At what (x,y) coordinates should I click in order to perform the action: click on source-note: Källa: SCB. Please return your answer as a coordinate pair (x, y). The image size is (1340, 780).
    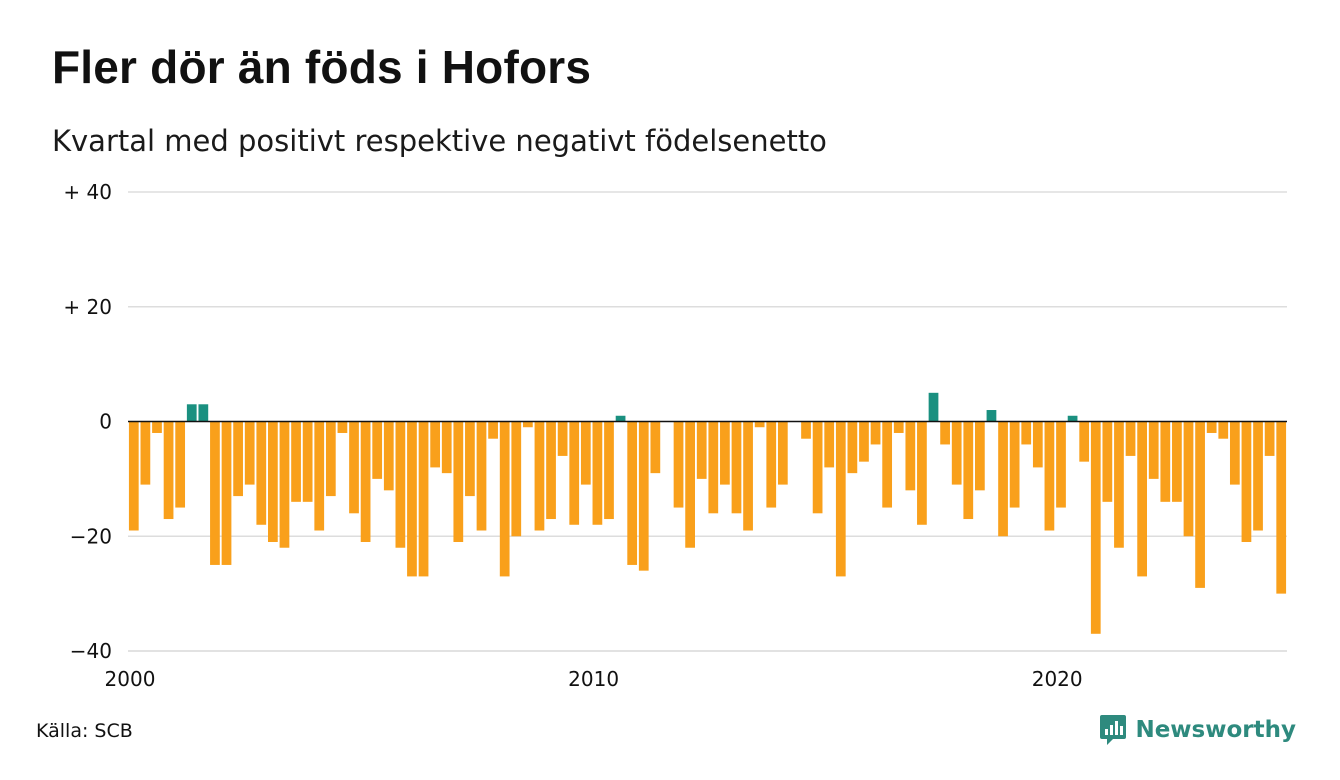
    Looking at the image, I should click on (84, 731).